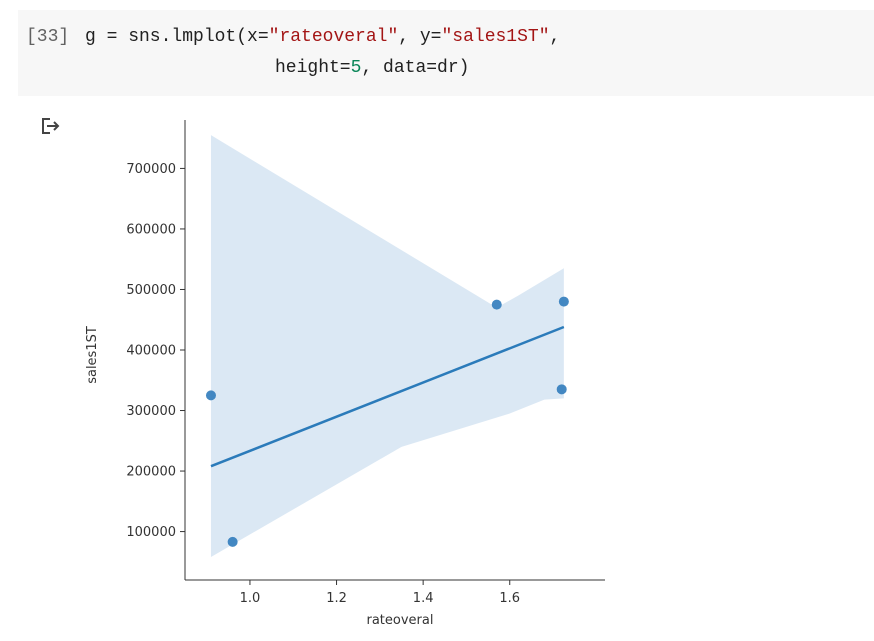 This screenshot has width=874, height=641. Describe the element at coordinates (48, 37) in the screenshot. I see `cell-execution-count: [33]` at that location.